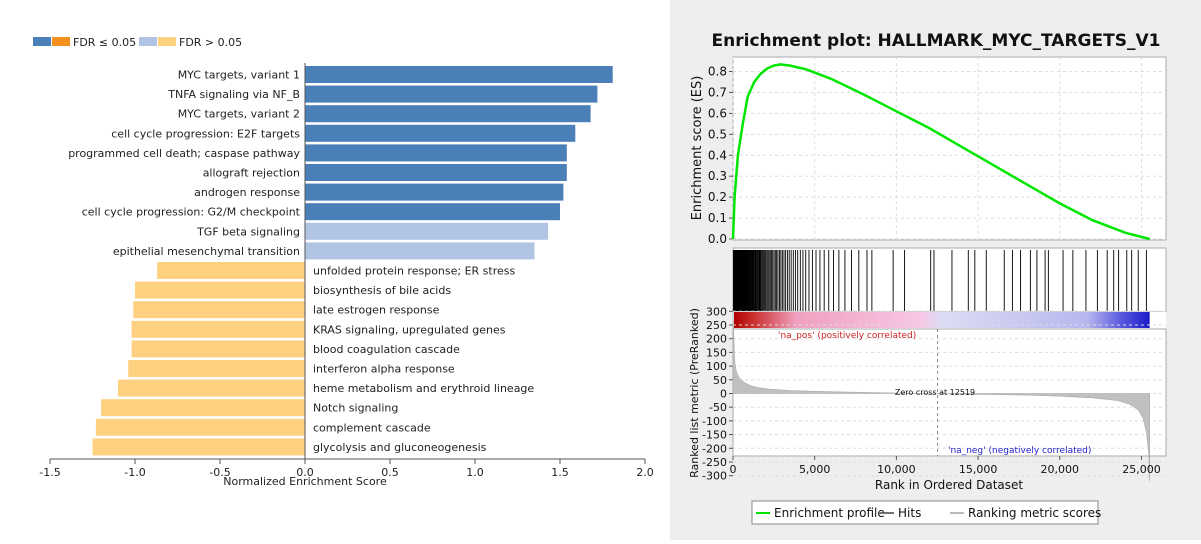  What do you see at coordinates (1019, 451) in the screenshot?
I see `heat-neg-label: 'na_neg' (negatively correlated)` at bounding box center [1019, 451].